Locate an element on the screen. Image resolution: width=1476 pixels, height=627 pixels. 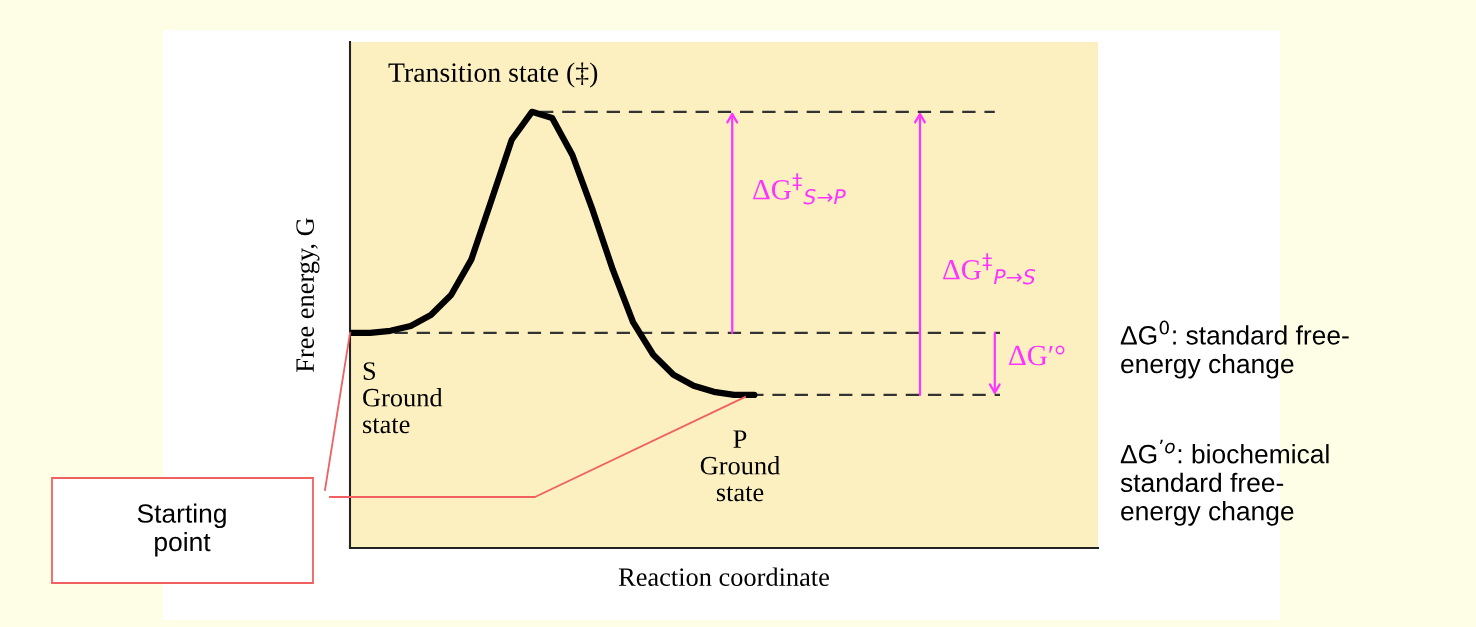
text: Transition state (‡) is located at coordinates (493, 75).